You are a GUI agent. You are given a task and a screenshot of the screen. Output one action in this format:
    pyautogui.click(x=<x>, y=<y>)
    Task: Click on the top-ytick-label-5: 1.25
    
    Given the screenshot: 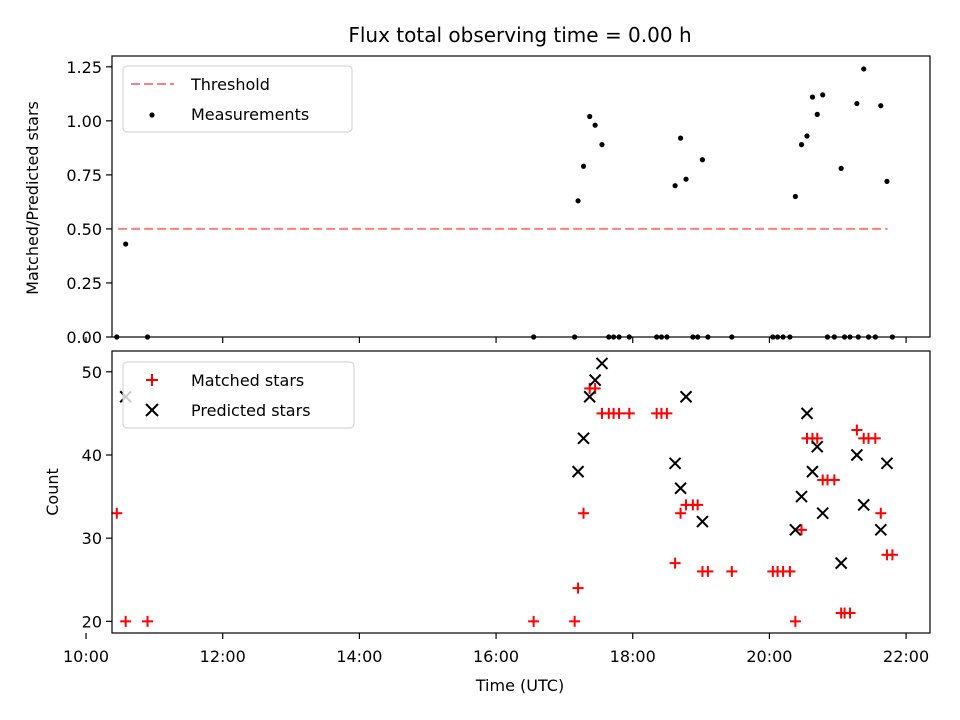 What is the action you would take?
    pyautogui.click(x=84, y=67)
    